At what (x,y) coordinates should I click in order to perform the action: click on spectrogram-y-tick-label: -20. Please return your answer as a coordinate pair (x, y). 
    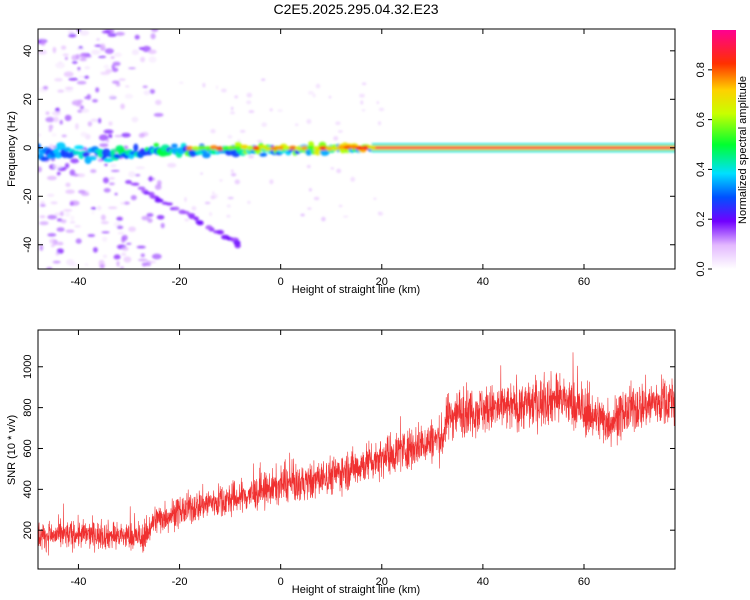
    Looking at the image, I should click on (28, 196).